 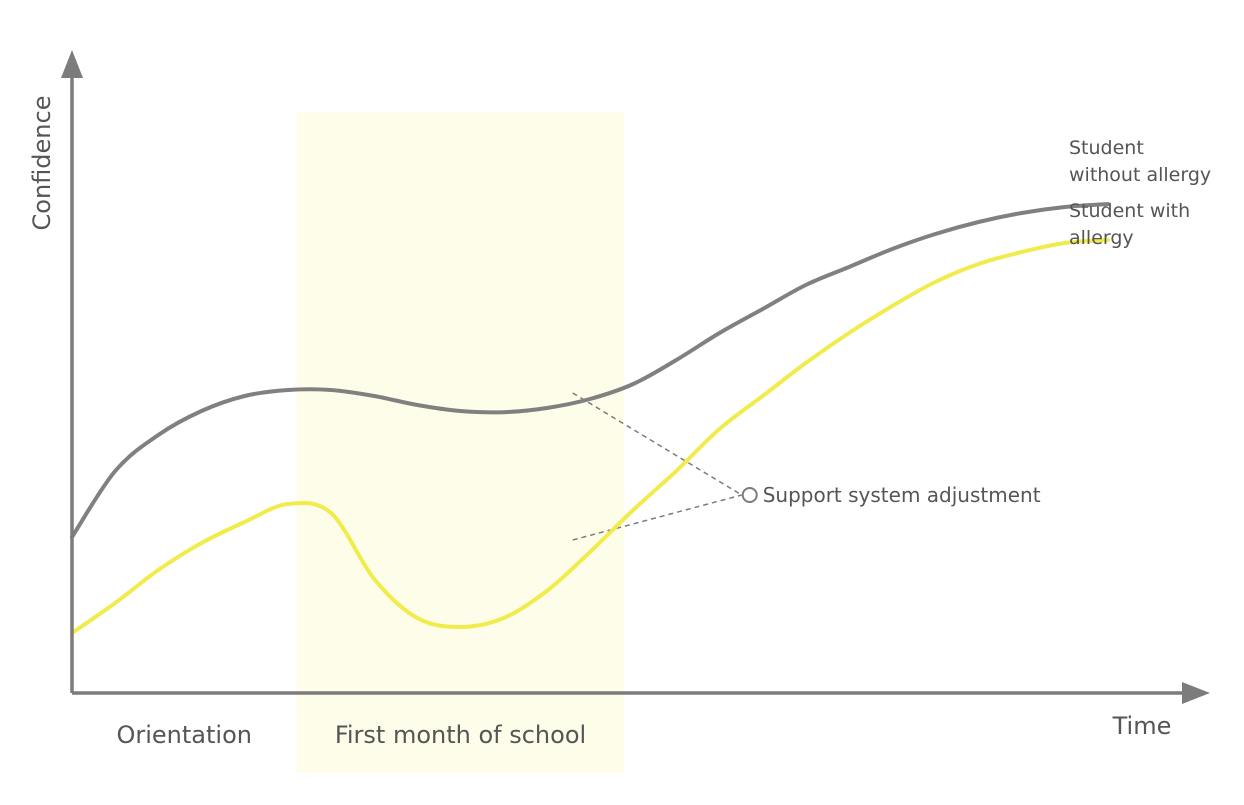 I want to click on phase-label-orientation: Orientation, so click(x=184, y=735).